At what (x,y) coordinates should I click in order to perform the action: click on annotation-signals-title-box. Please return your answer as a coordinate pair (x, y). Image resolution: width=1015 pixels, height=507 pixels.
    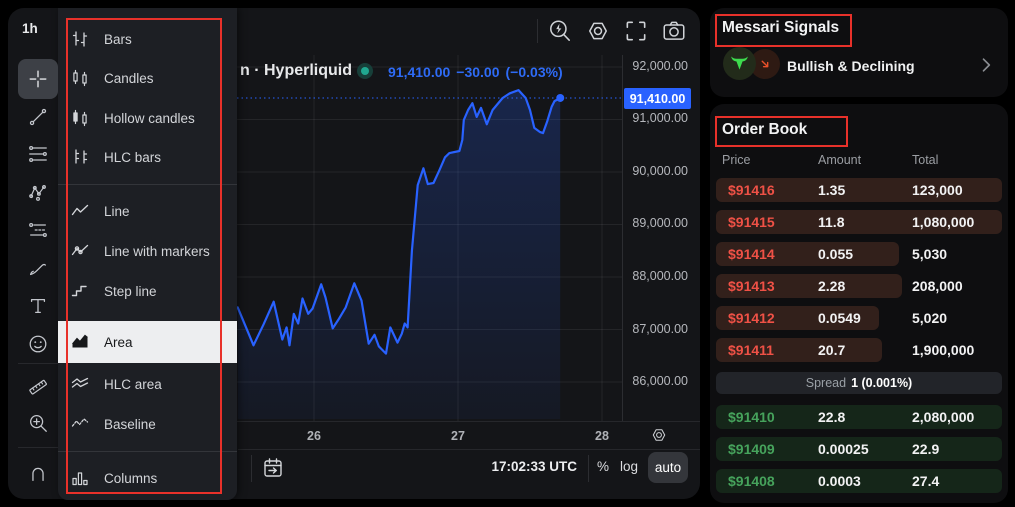
    Looking at the image, I should click on (783, 30).